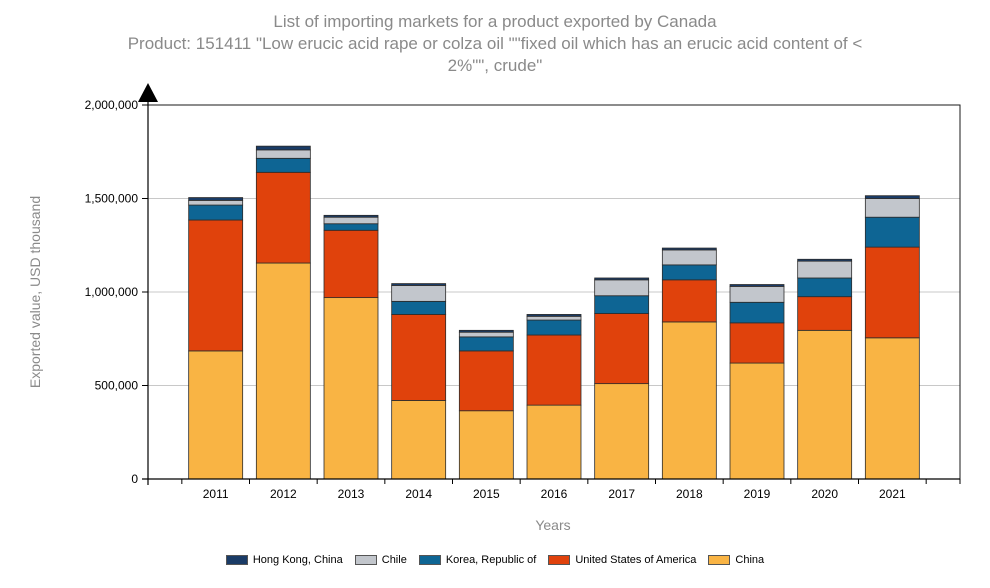 The width and height of the screenshot is (990, 588). What do you see at coordinates (112, 105) in the screenshot?
I see `y-tick-label: 2,000,000` at bounding box center [112, 105].